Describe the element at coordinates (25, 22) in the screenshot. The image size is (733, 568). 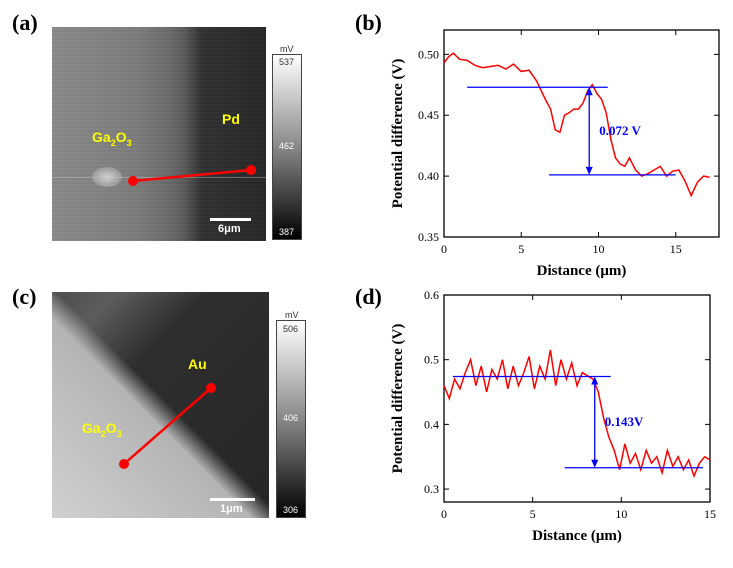
I see `panel-label-a: (a)` at that location.